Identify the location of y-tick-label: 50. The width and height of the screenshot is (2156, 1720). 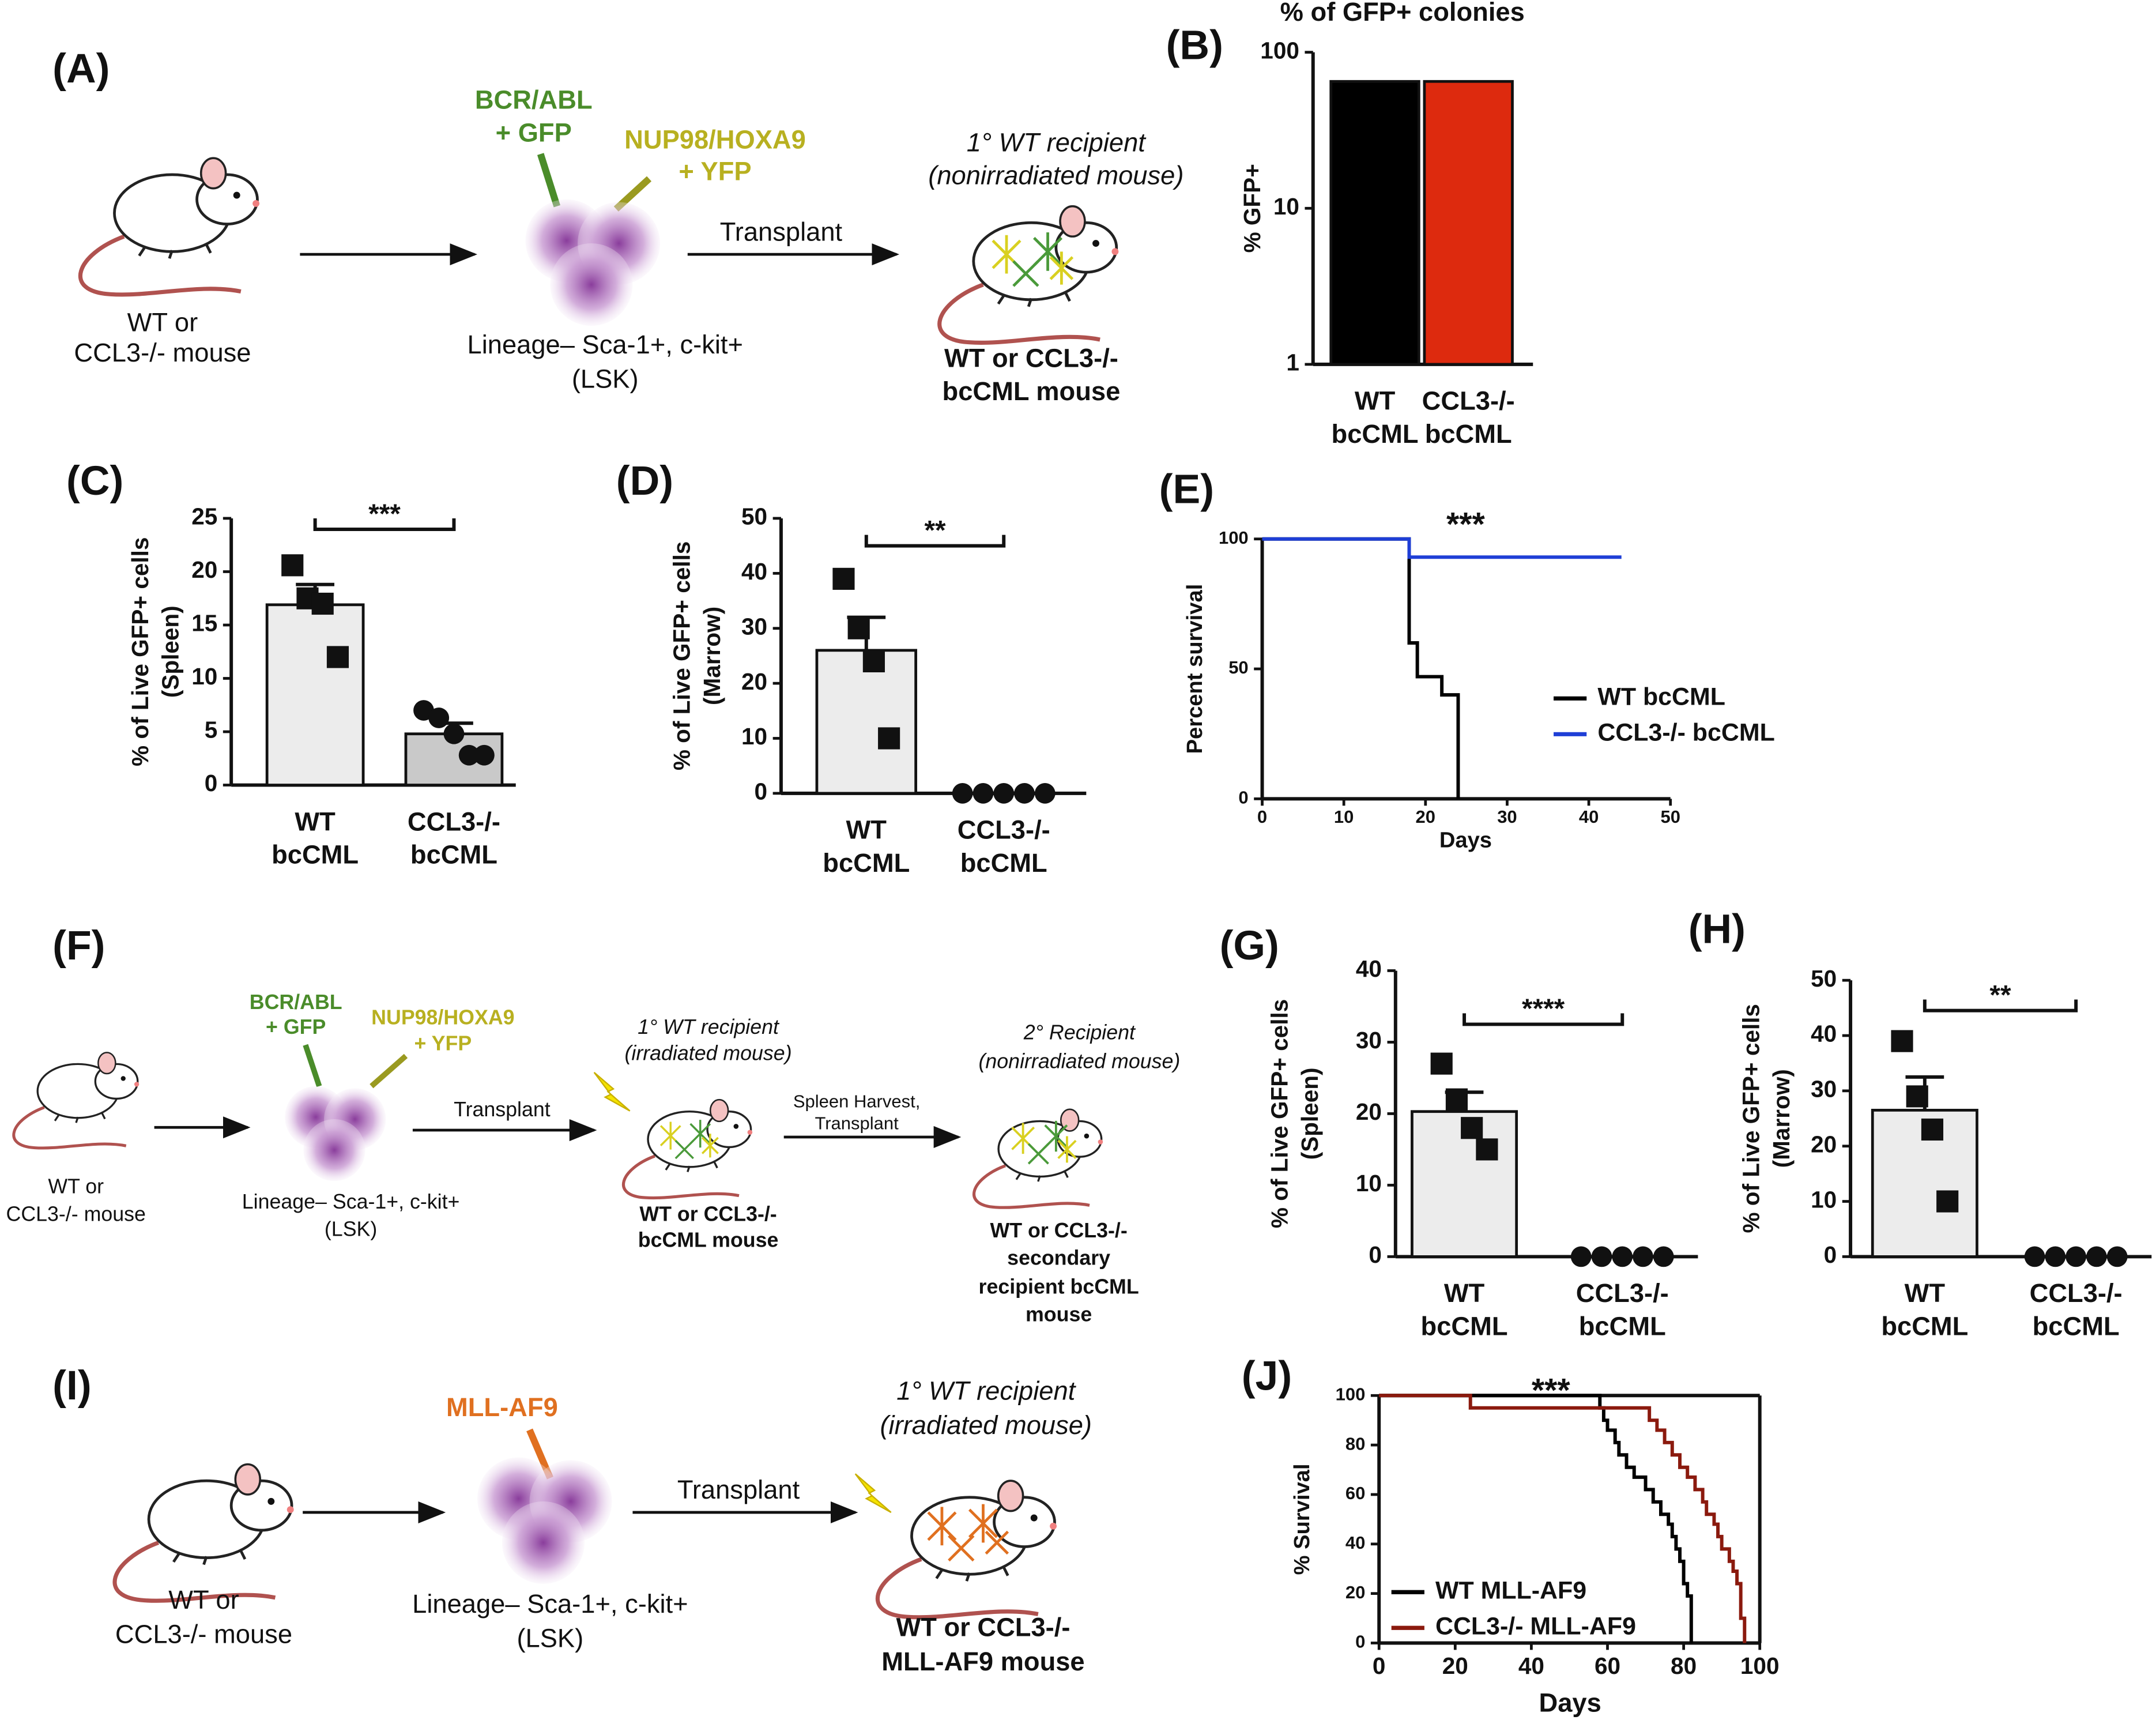
(754, 516).